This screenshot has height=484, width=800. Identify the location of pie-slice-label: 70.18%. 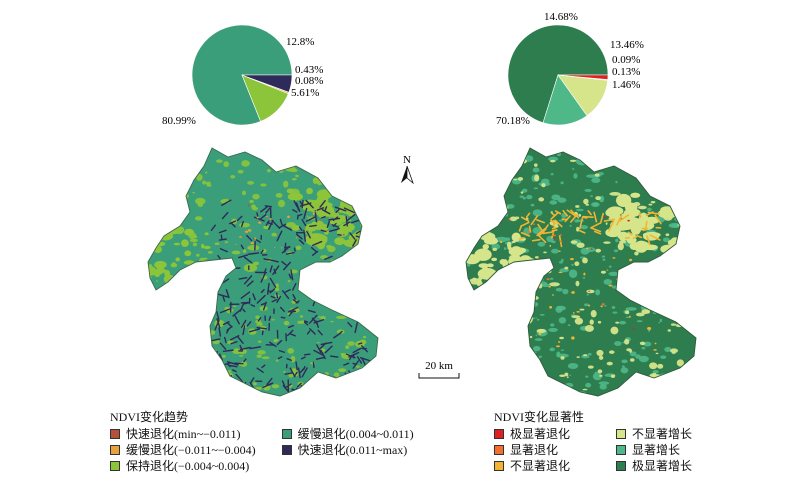
(513, 121).